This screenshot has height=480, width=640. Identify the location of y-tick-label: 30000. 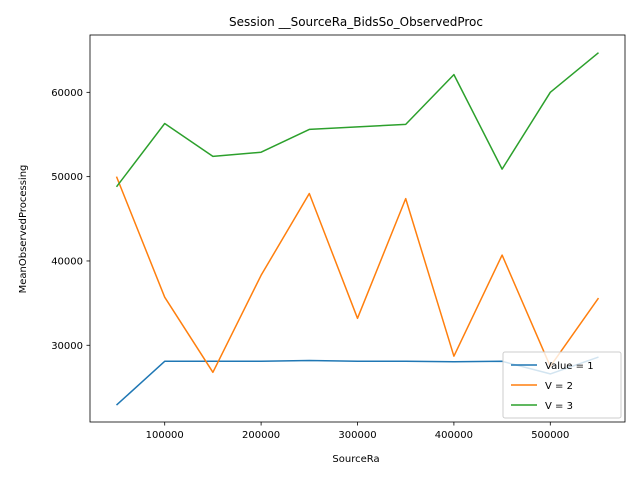
(67, 346).